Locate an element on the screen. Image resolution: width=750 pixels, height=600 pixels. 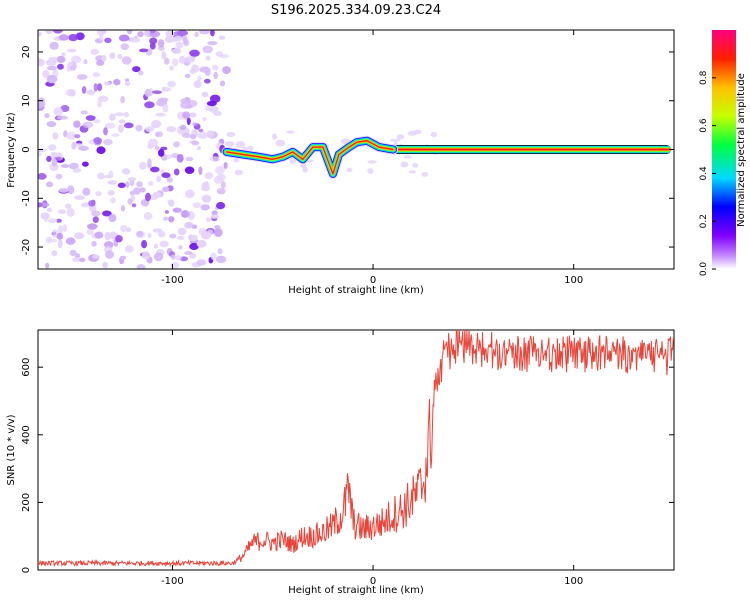
colorbar-tick-label: 0.6 is located at coordinates (704, 125).